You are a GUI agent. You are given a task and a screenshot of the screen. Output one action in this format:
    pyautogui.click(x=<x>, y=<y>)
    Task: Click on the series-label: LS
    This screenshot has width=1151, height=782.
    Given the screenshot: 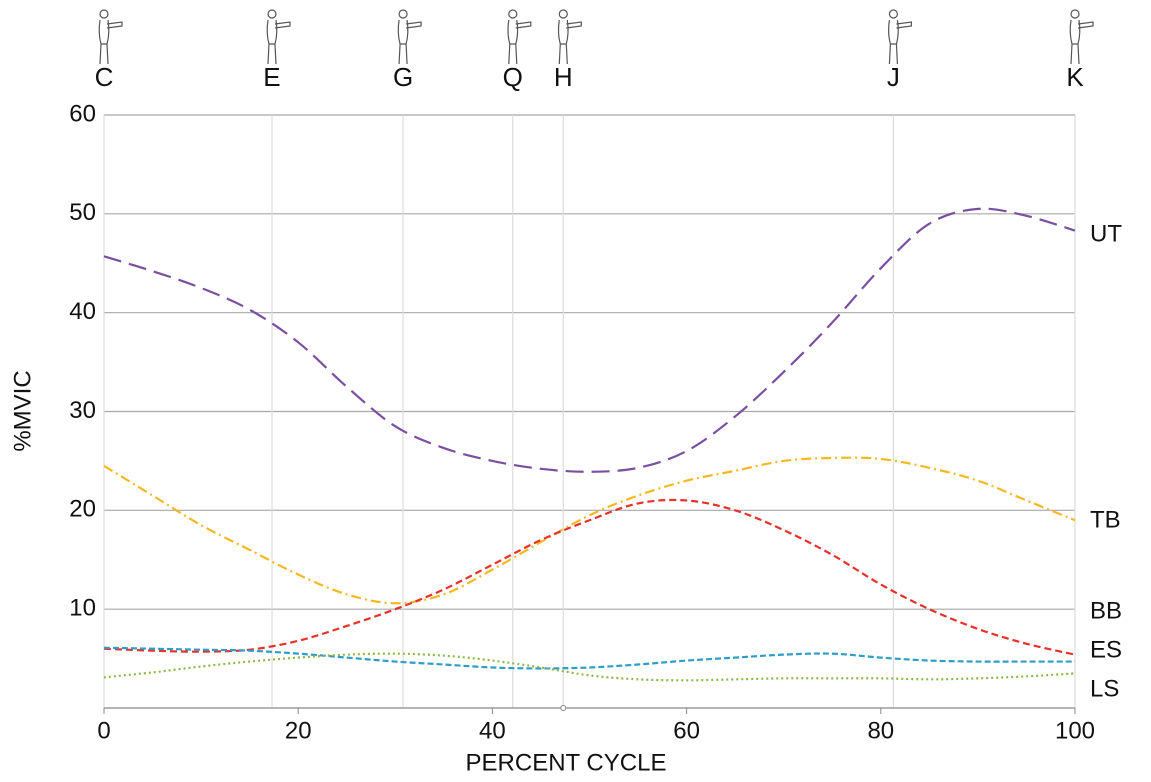 What is the action you would take?
    pyautogui.click(x=1104, y=688)
    